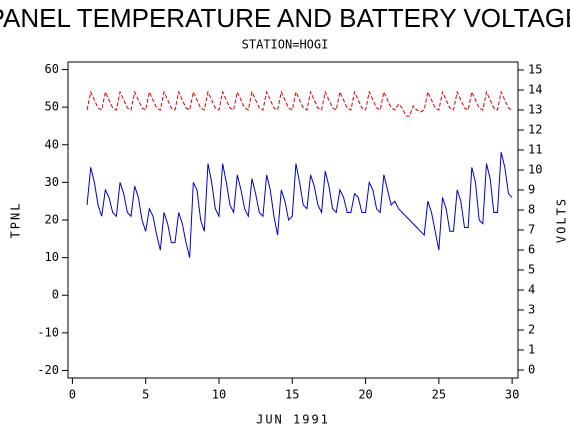  Describe the element at coordinates (531, 290) in the screenshot. I see `y2-tick-label: 4` at that location.